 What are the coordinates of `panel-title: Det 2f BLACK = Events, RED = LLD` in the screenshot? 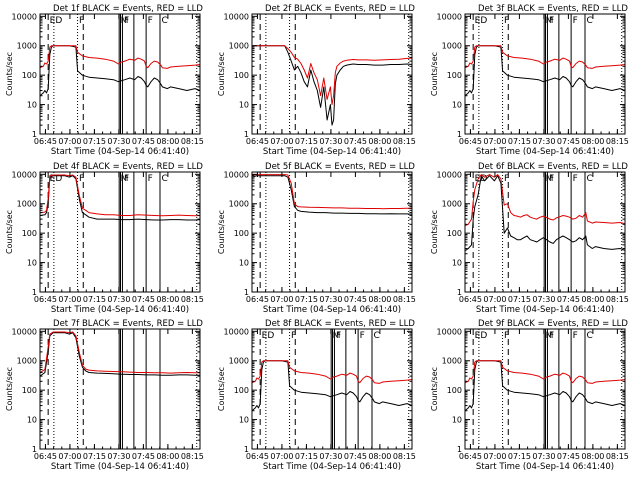 It's located at (340, 9).